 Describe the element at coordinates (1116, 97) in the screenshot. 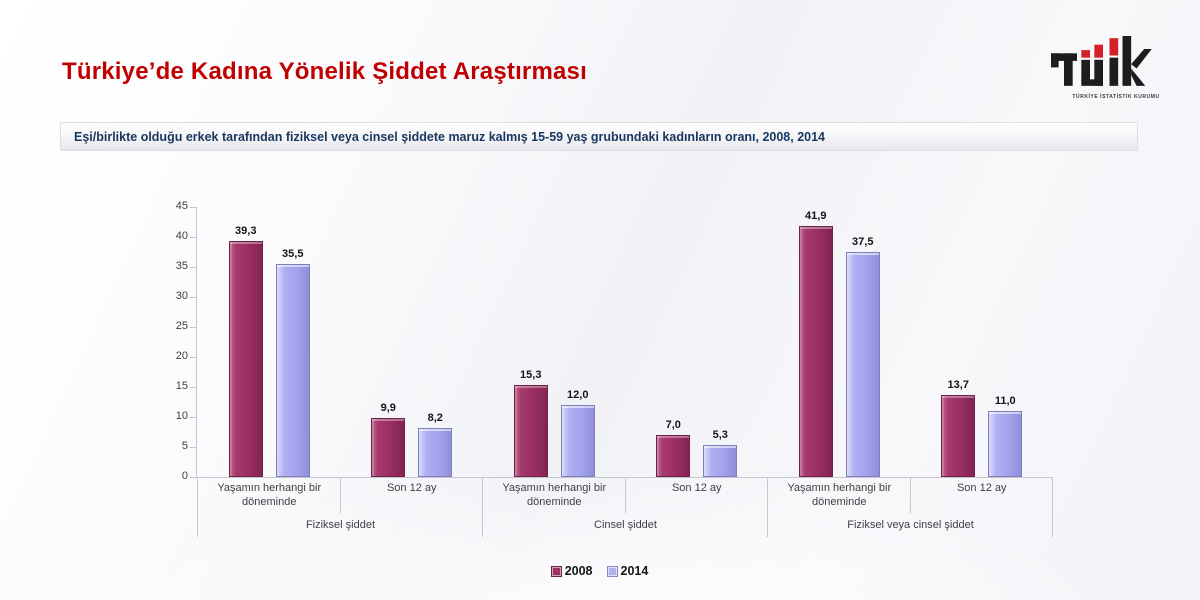

I see `tuik-logo-tagline: TÜRKİYE İSTATİSTİK KURUMU` at that location.